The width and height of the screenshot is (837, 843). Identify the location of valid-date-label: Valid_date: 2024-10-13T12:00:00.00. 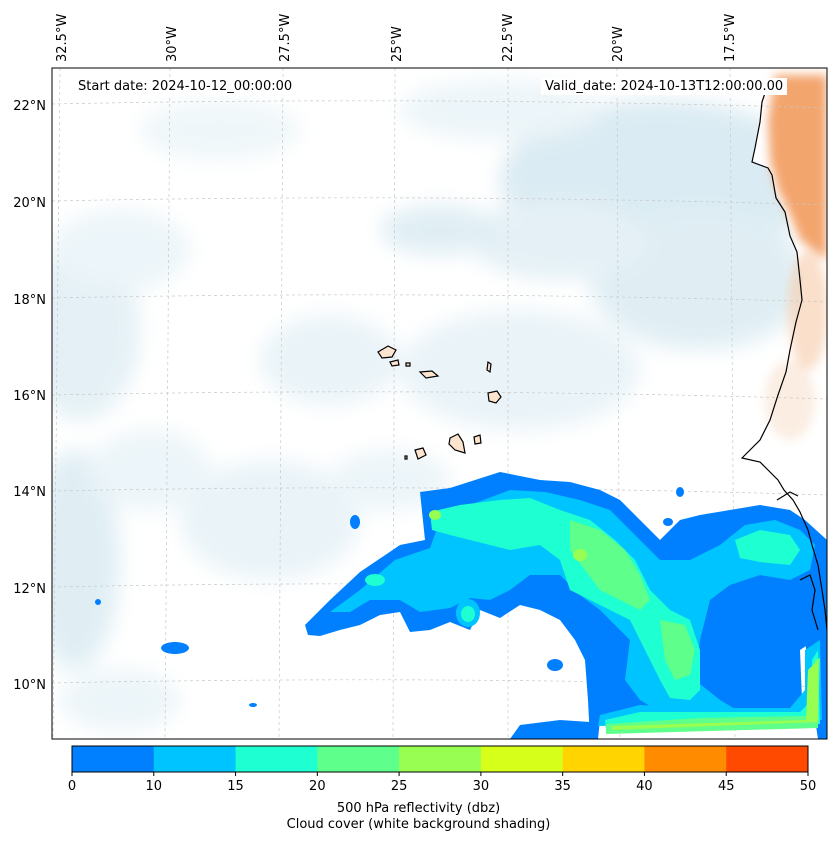
(664, 86).